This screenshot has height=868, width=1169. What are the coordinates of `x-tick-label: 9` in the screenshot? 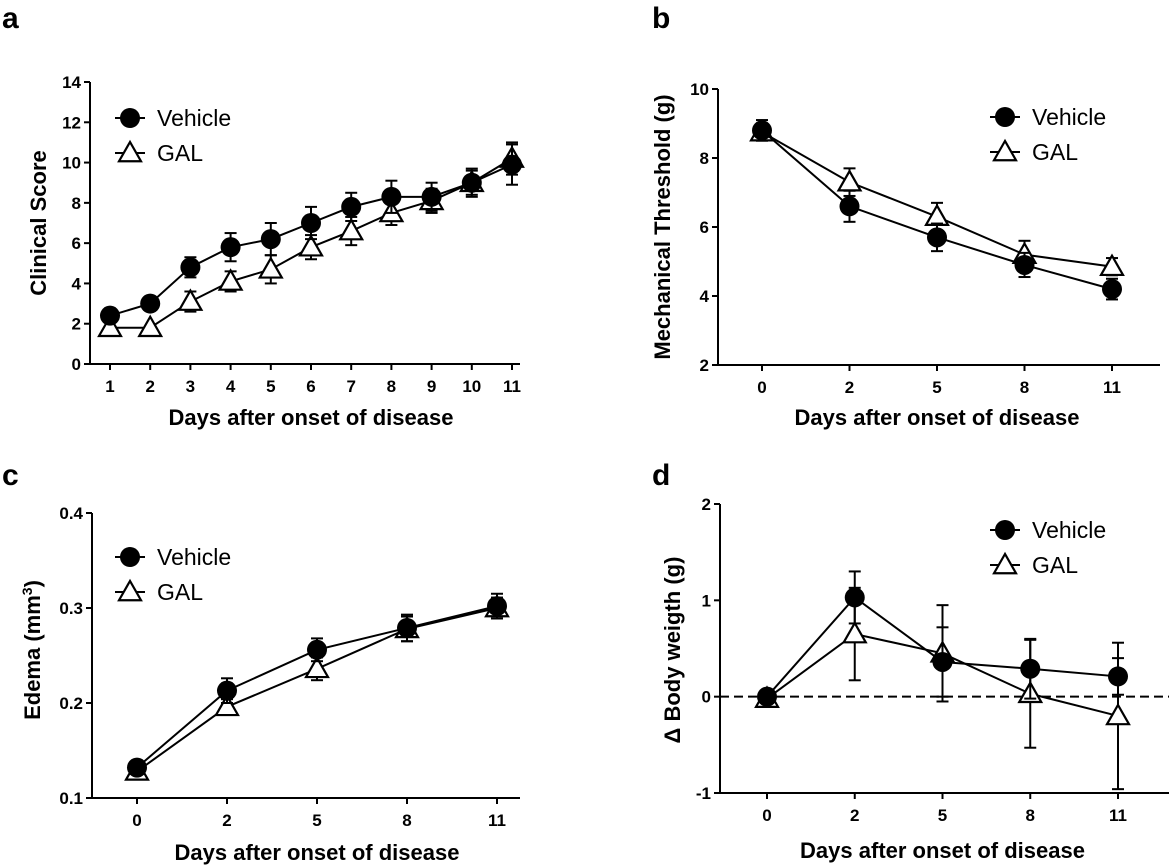 It's located at (431, 386).